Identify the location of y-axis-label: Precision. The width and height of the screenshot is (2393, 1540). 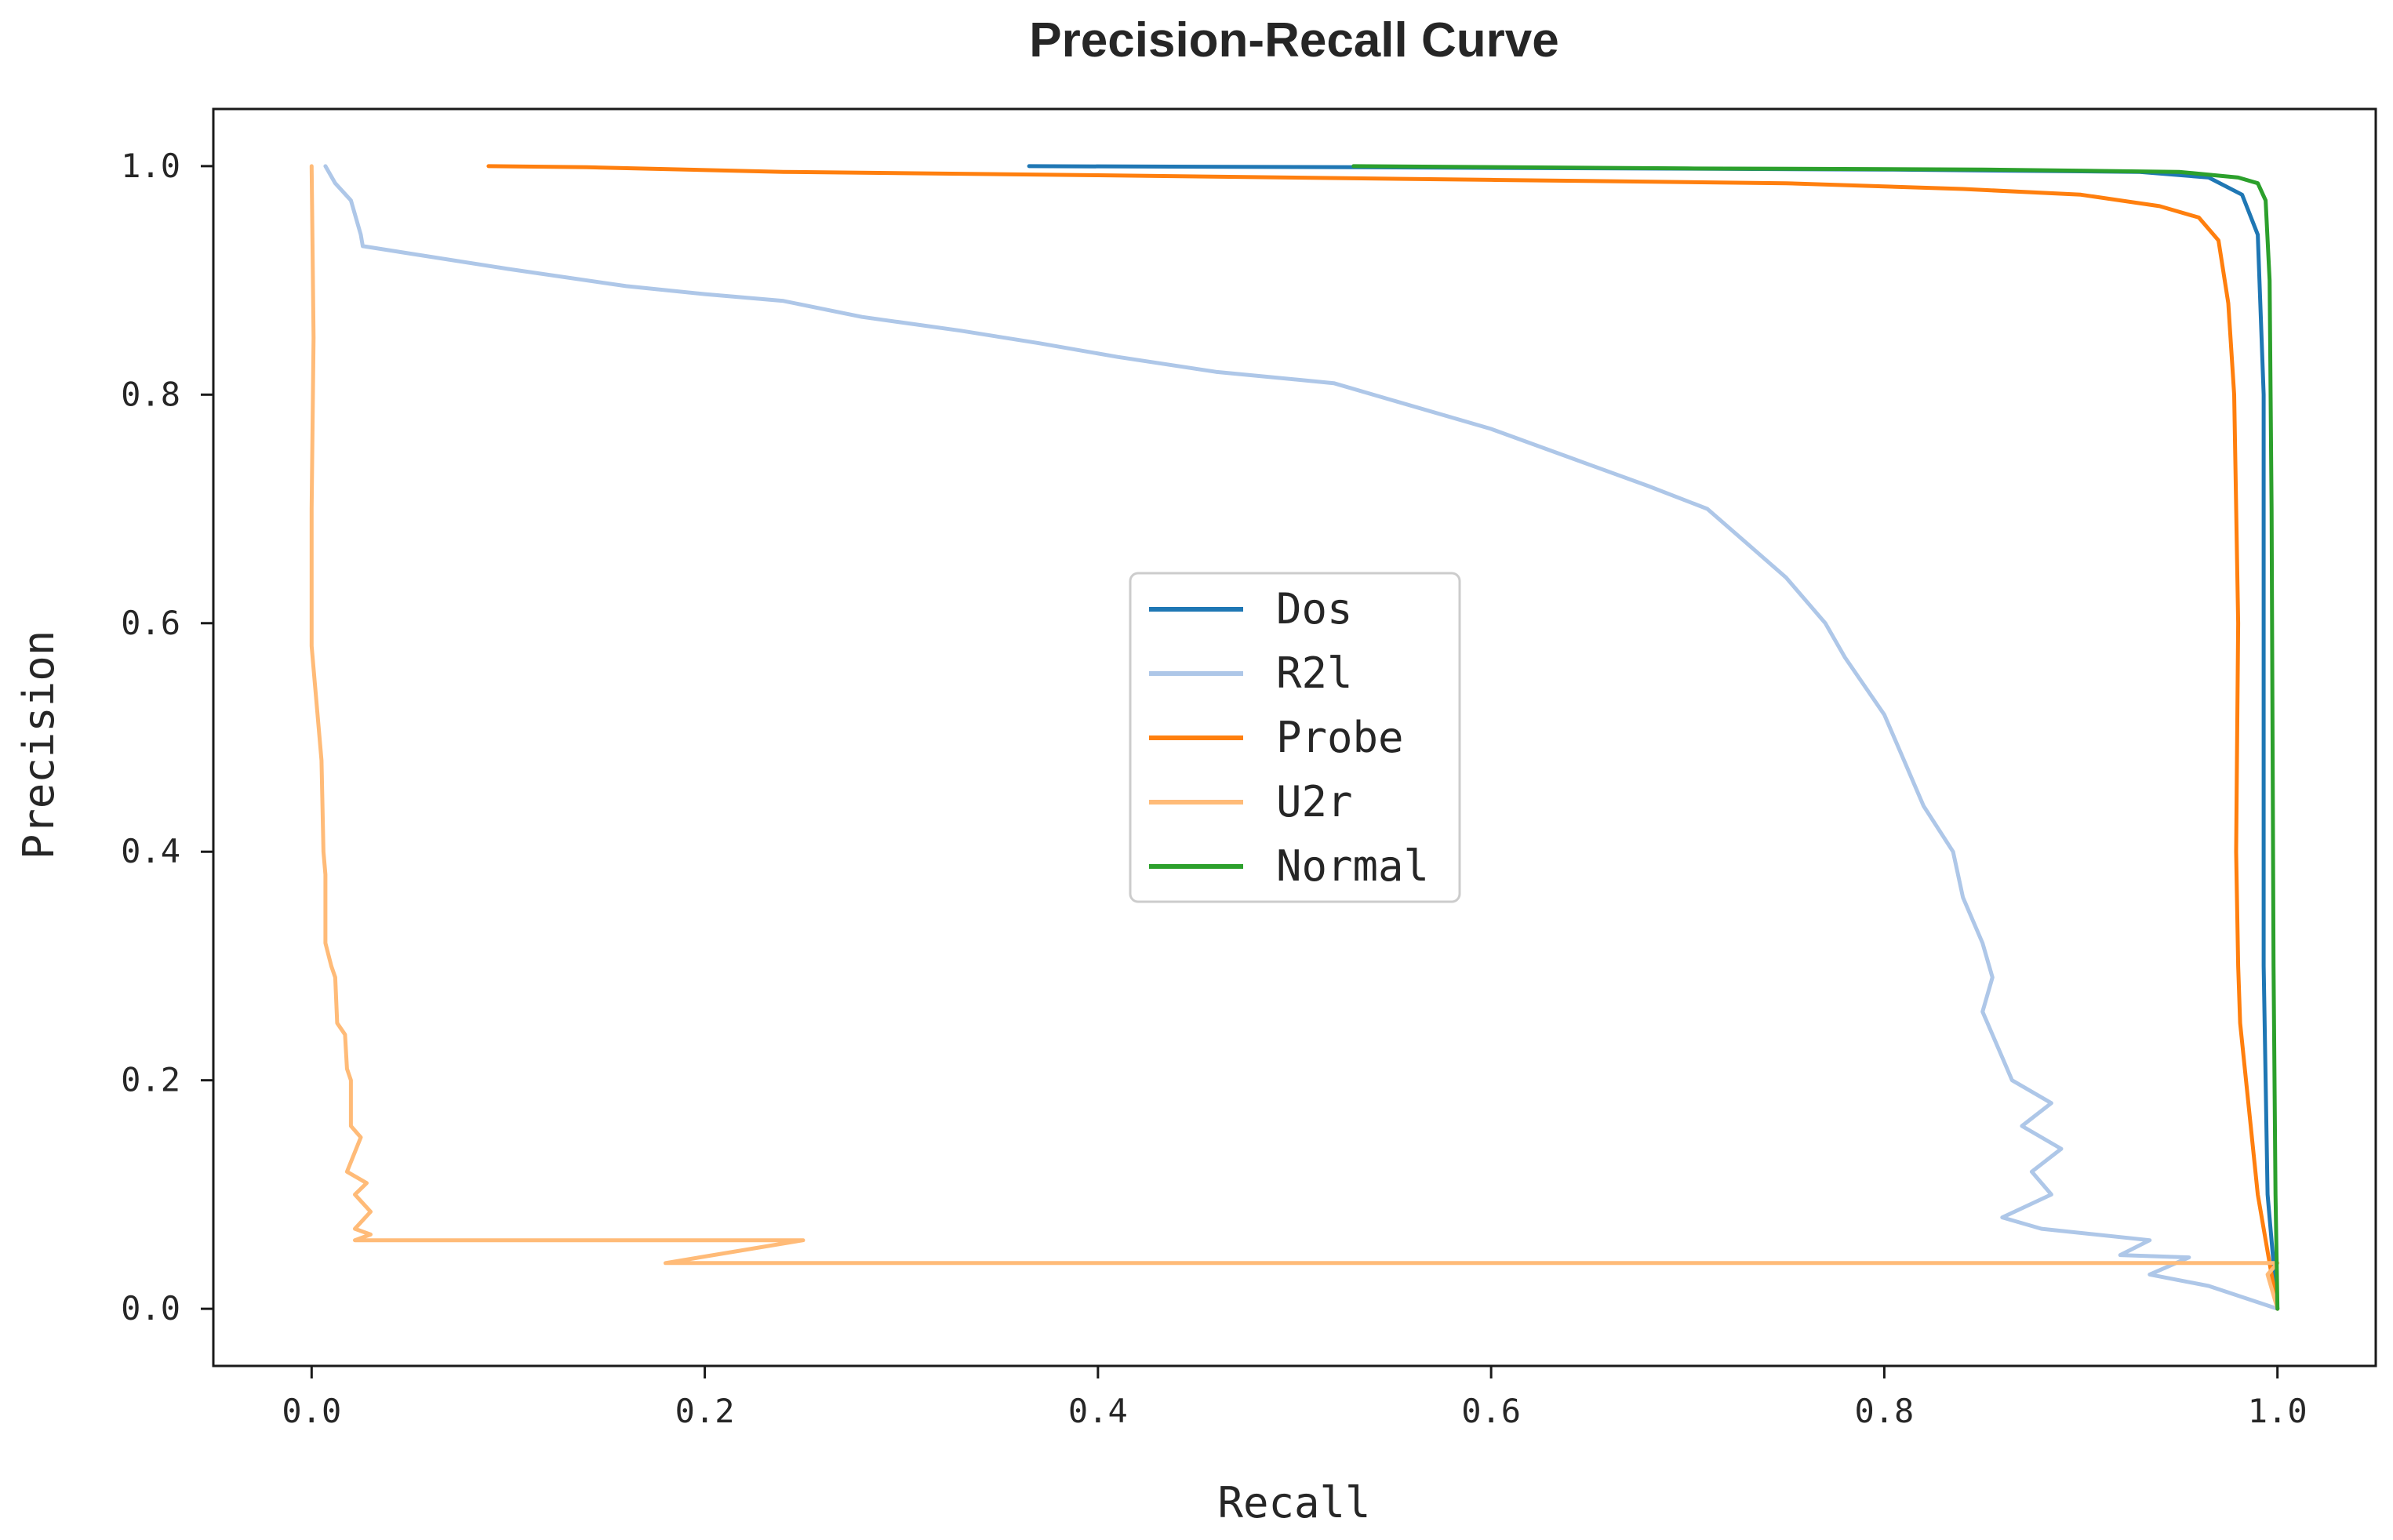
(39, 745).